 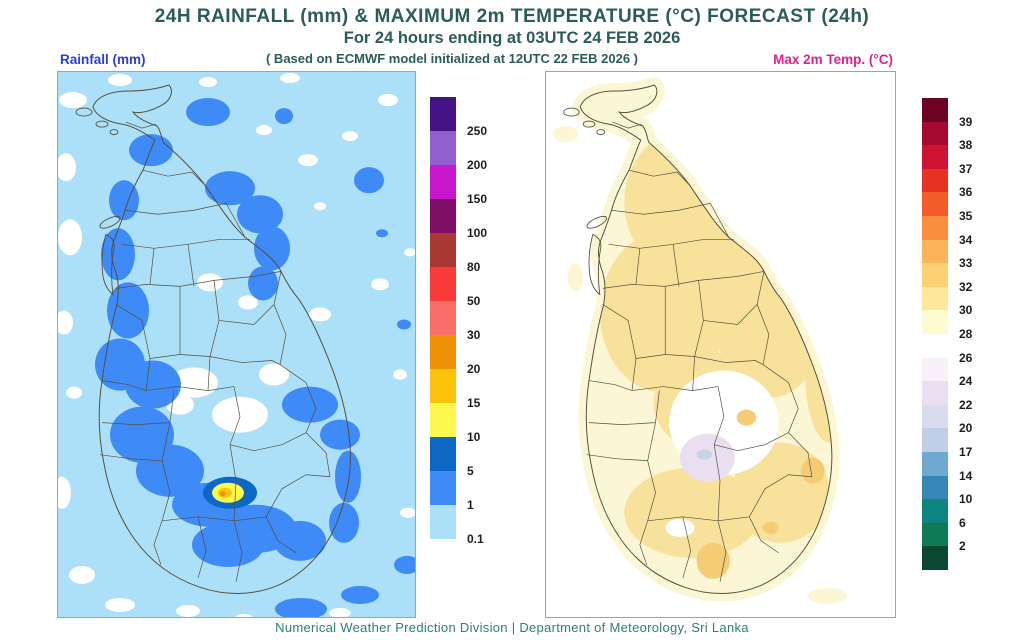 I want to click on legend-segment: 24, so click(x=947, y=372).